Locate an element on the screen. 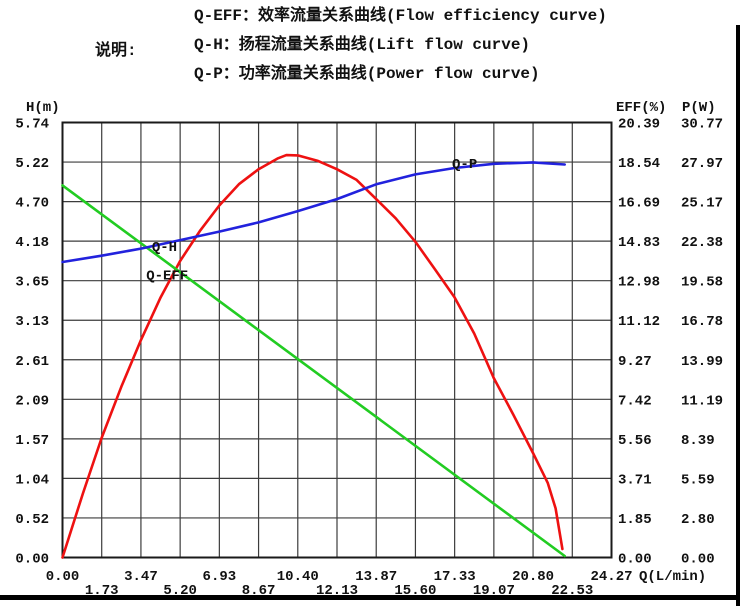 The height and width of the screenshot is (606, 740). curve-q-p is located at coordinates (314, 212).